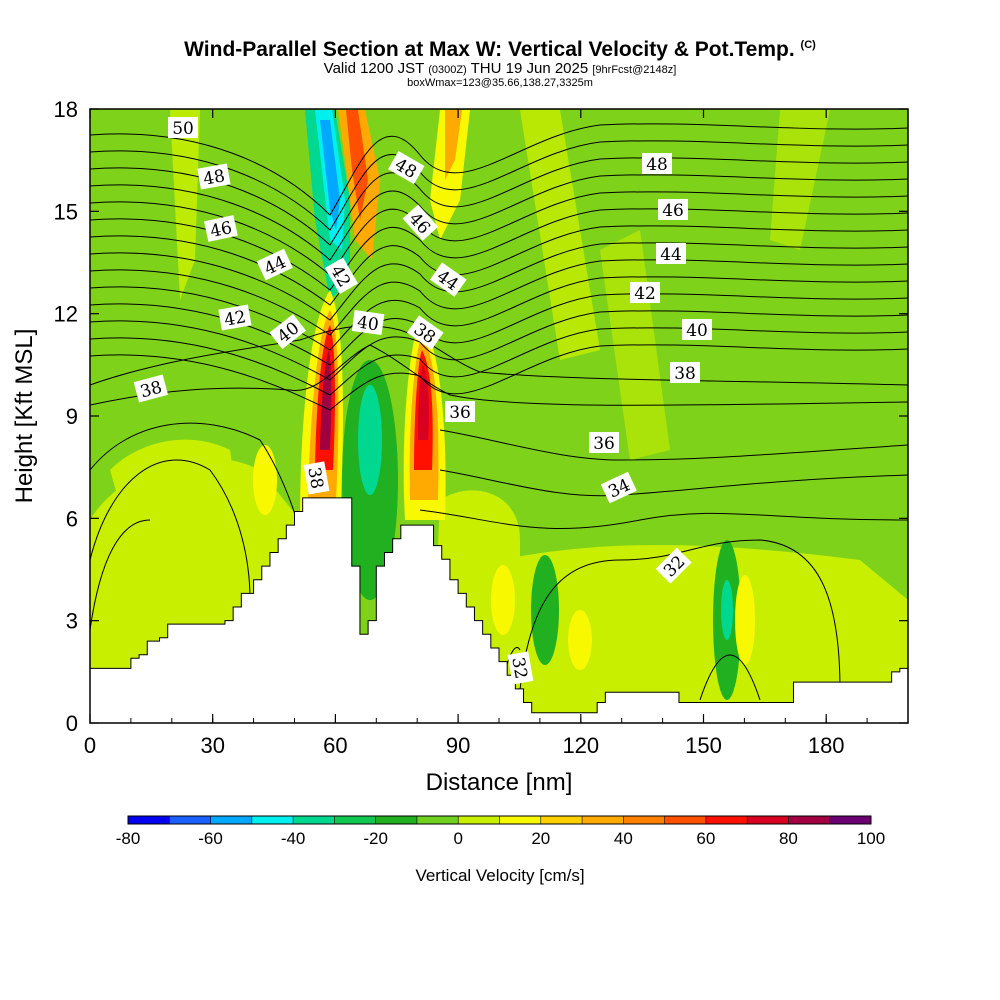 This screenshot has height=1000, width=1000. I want to click on x-tick-label: 0, so click(90, 745).